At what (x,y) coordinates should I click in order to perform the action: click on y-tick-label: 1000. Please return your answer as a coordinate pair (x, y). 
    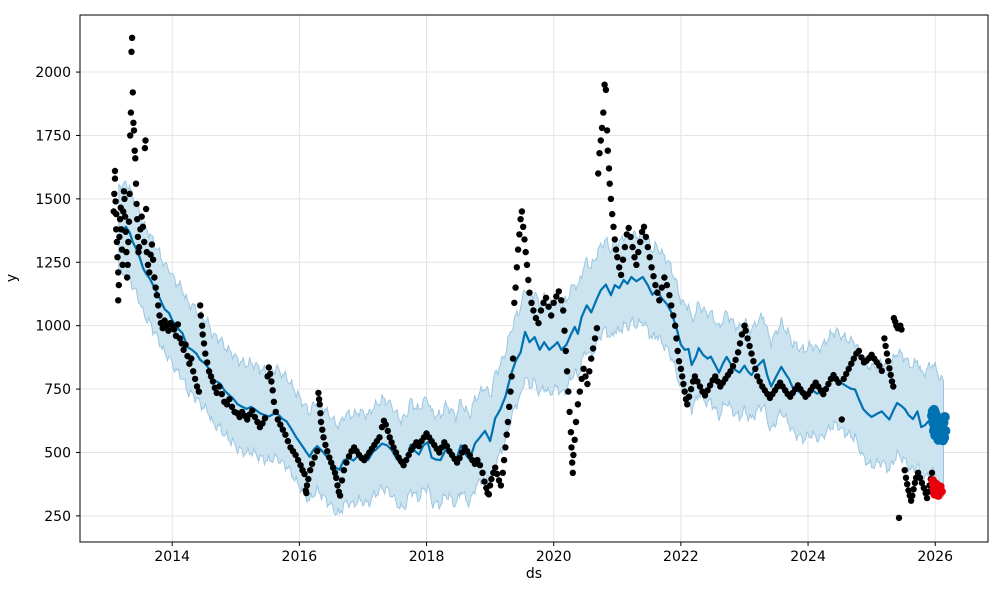
    Looking at the image, I should click on (53, 327).